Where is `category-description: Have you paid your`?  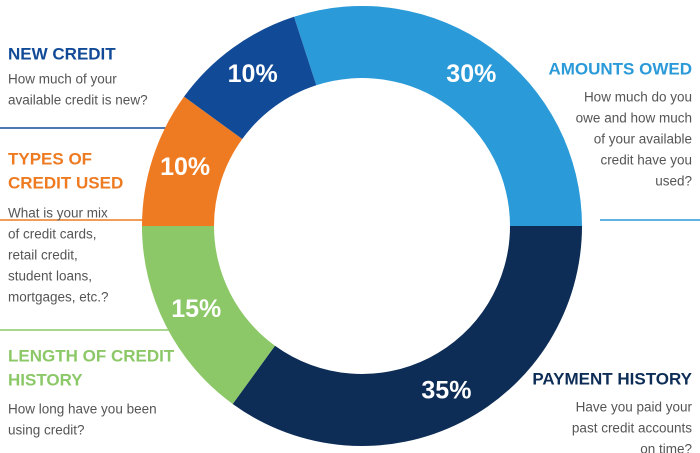
category-description: Have you paid your is located at coordinates (634, 407).